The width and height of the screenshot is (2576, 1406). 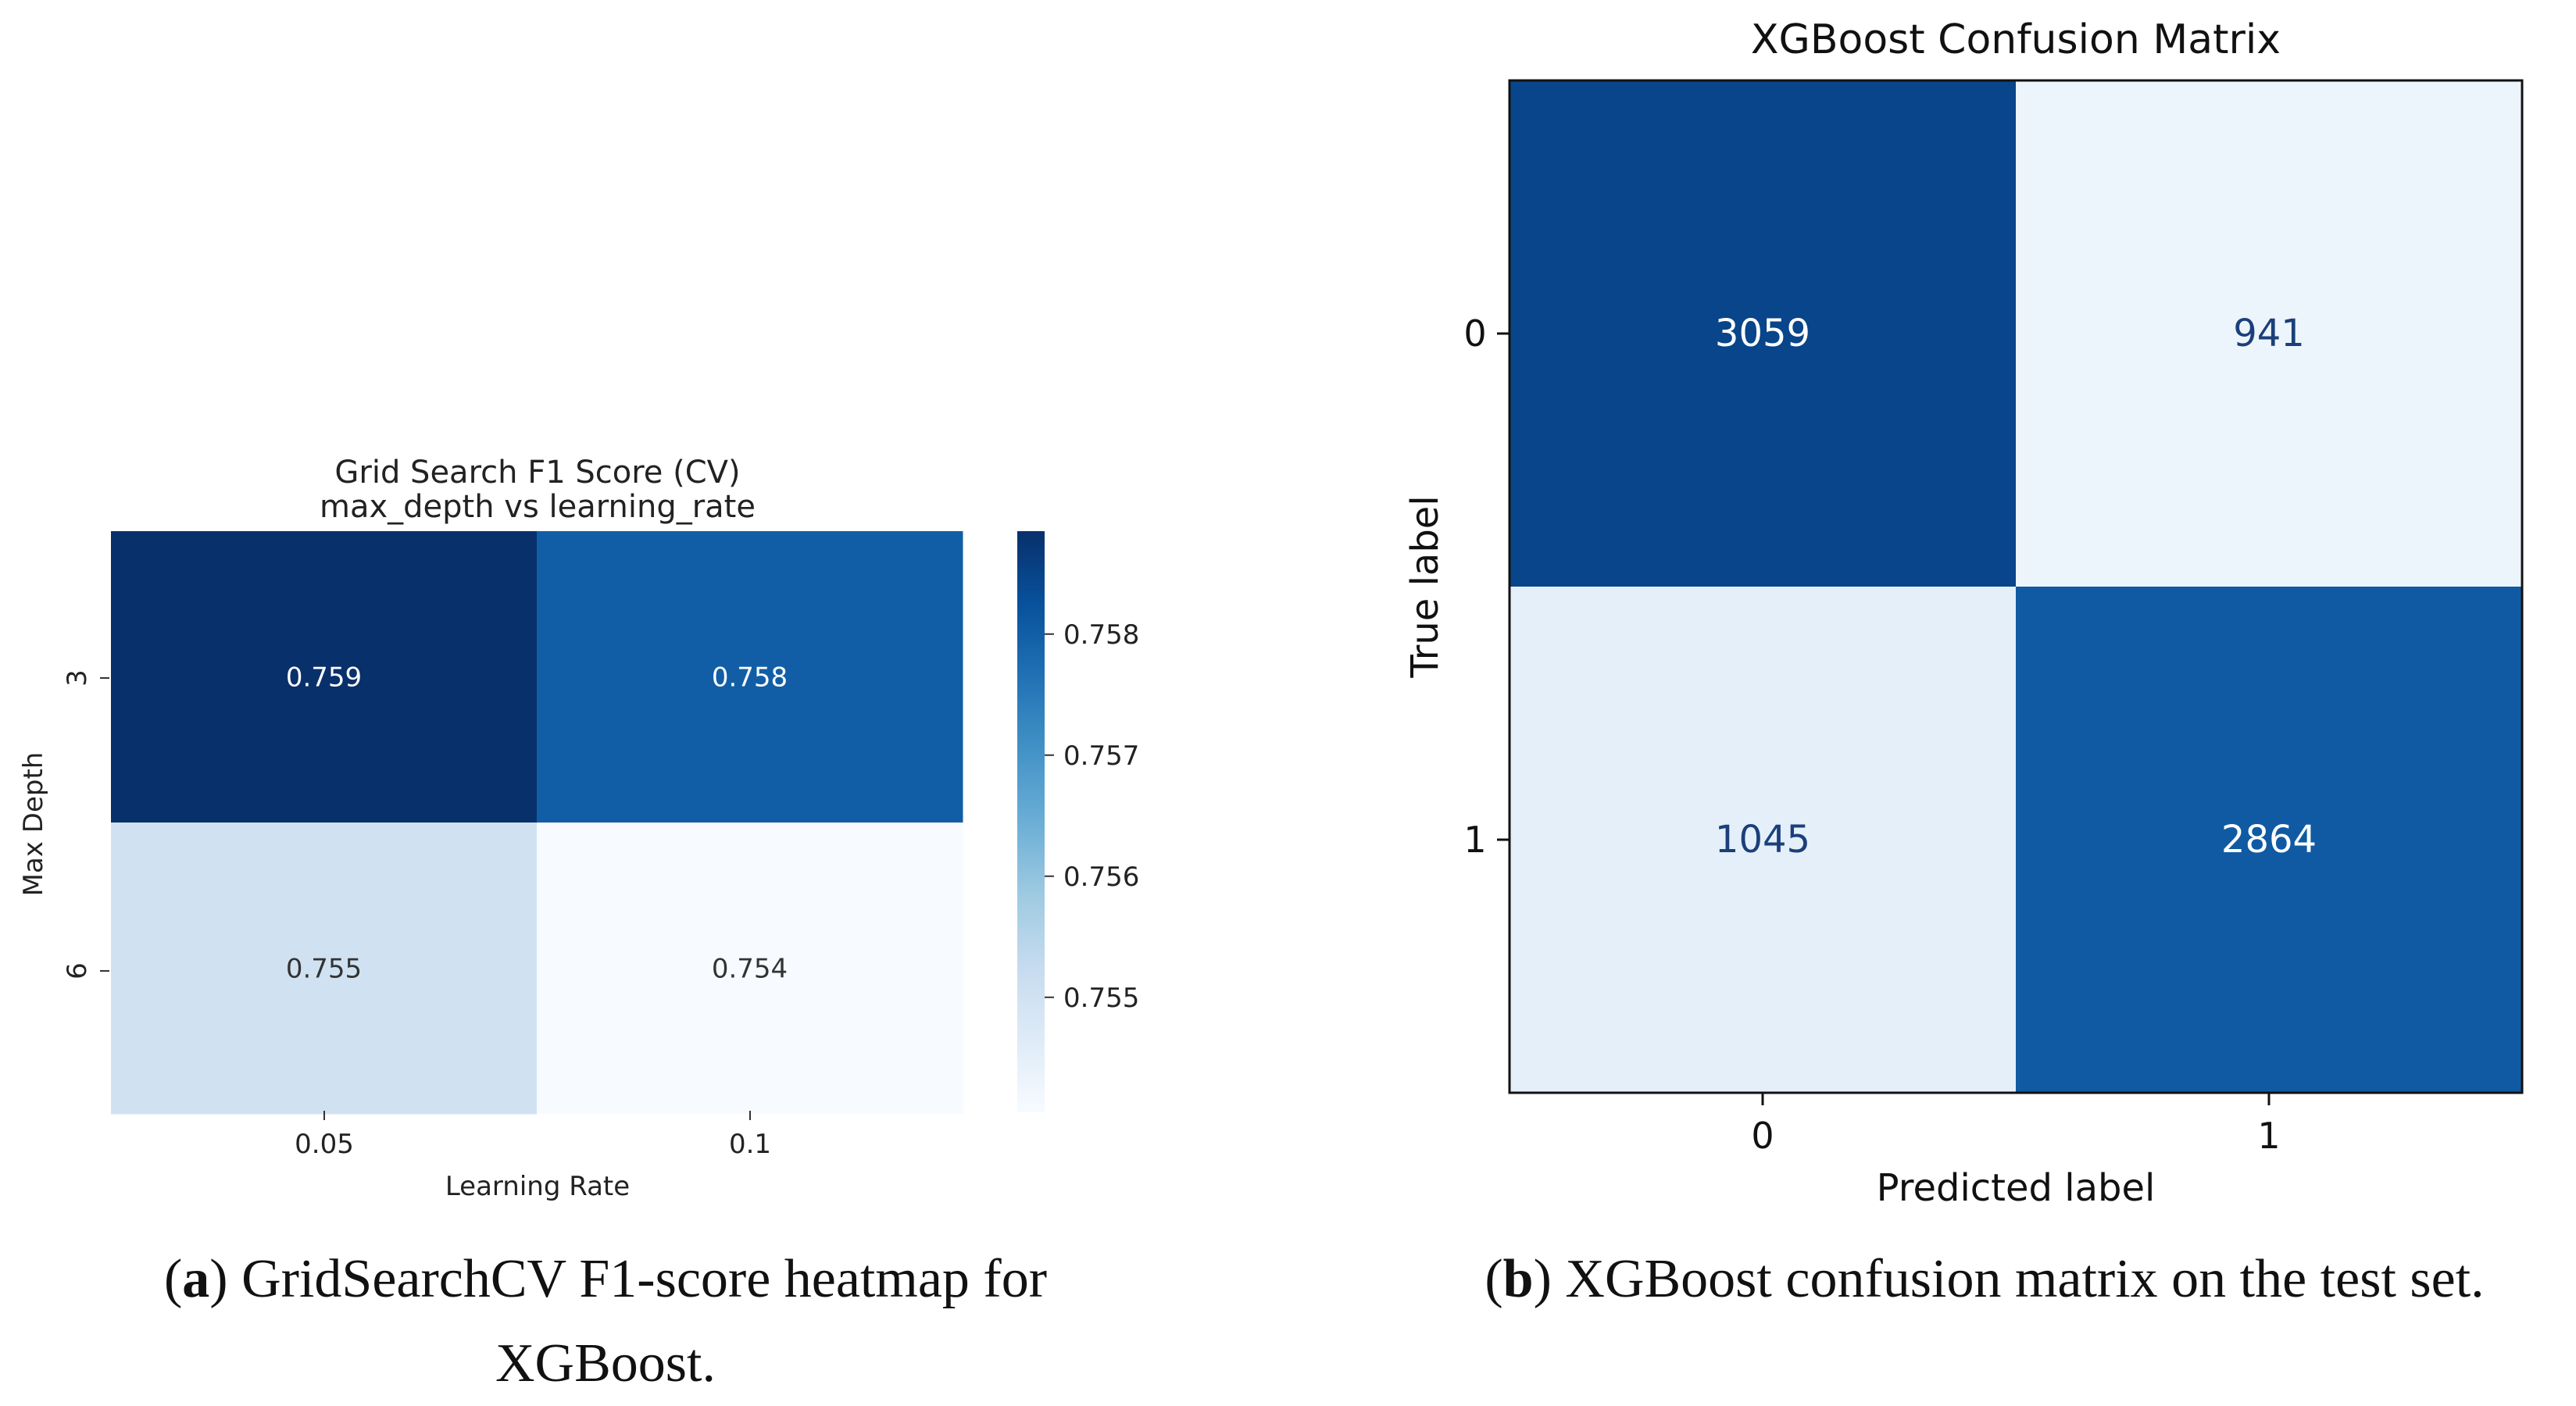 I want to click on heatmap-y-axis-label: Max Depth, so click(x=34, y=824).